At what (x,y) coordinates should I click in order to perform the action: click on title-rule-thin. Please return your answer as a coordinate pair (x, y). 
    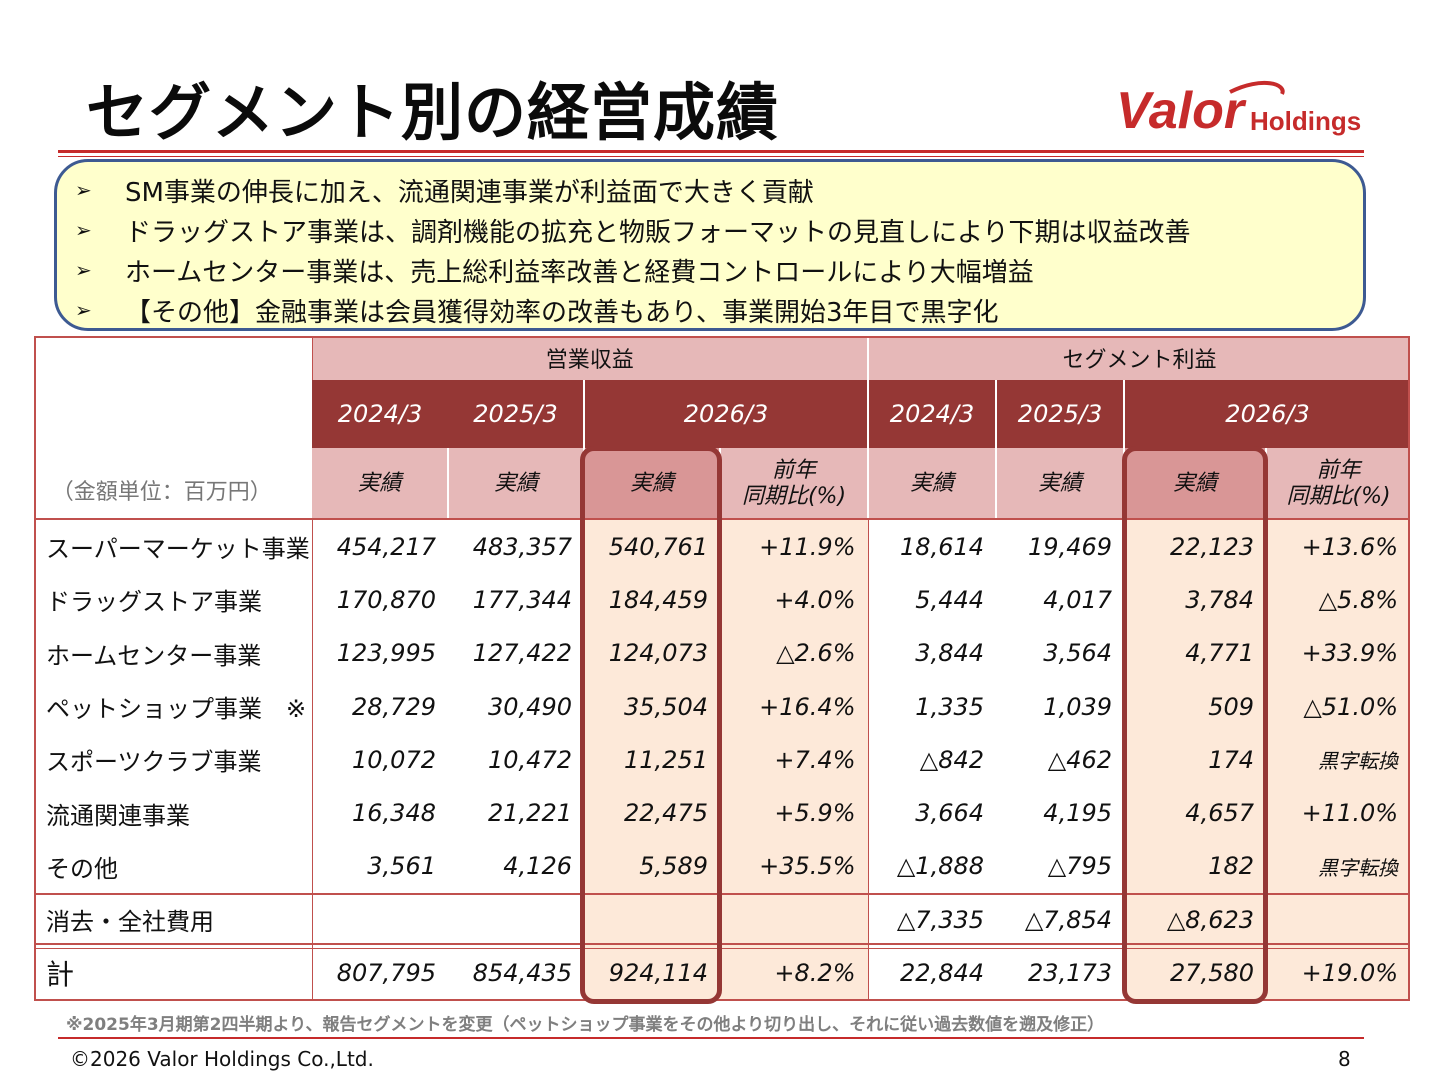
    Looking at the image, I should click on (711, 156).